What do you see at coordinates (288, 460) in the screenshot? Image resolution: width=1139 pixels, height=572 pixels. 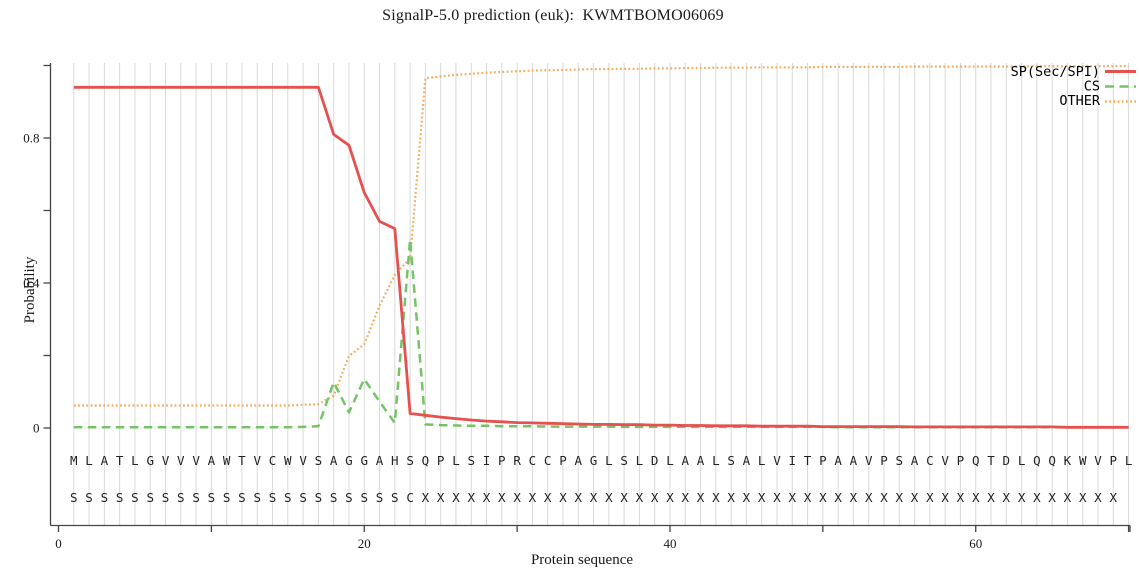 I see `residue-letter: W` at bounding box center [288, 460].